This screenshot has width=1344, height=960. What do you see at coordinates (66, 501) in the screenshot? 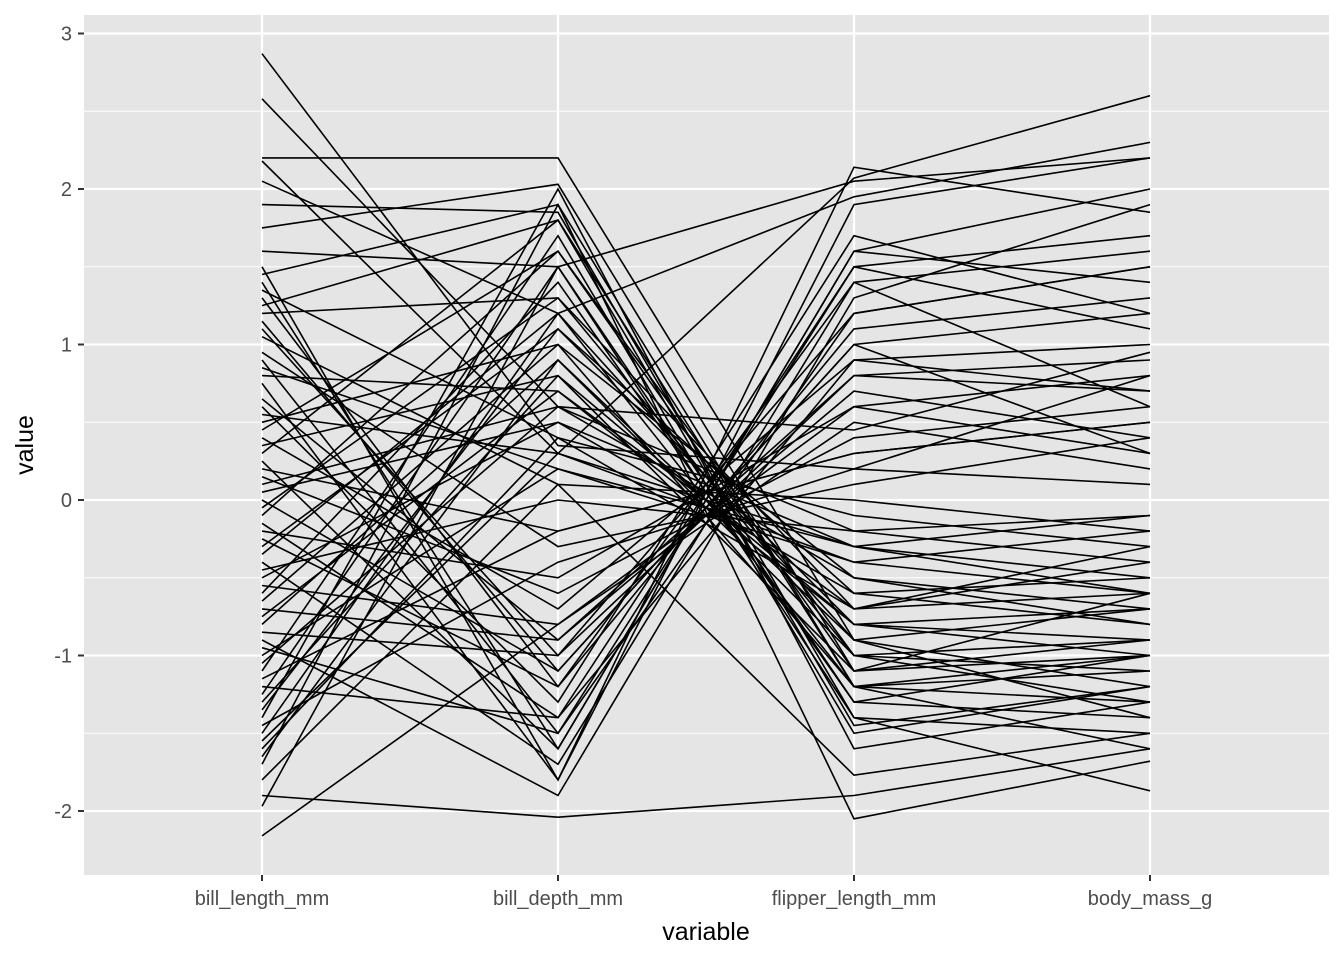
I see `y-tick-label: 0` at bounding box center [66, 501].